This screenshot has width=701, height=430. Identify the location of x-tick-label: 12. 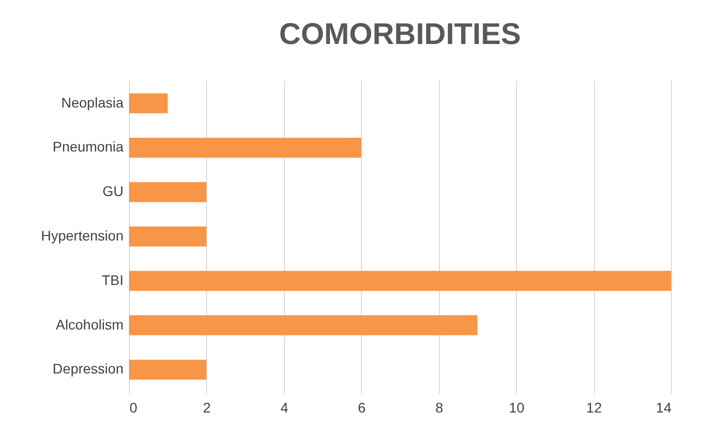
(594, 408).